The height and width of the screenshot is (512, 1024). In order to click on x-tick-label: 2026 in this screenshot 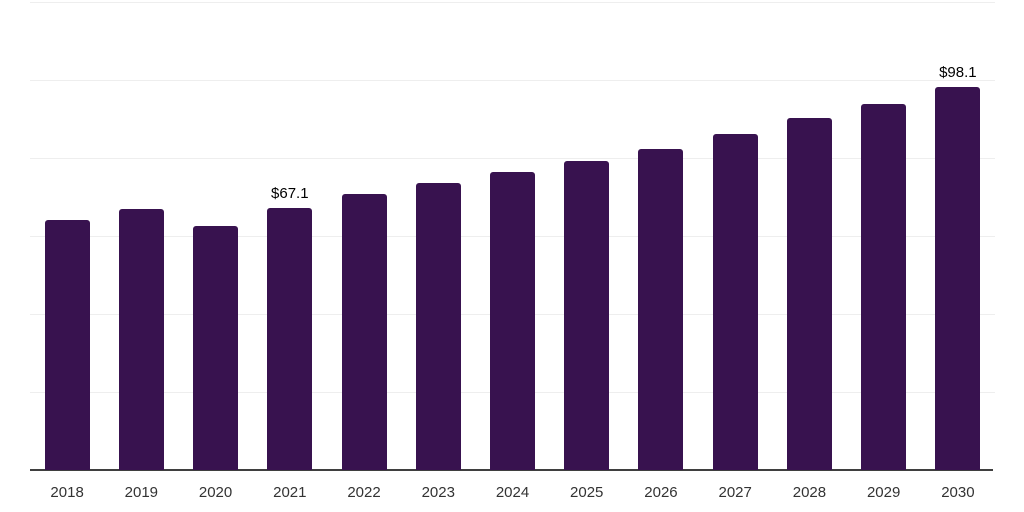, I will do `click(661, 492)`.